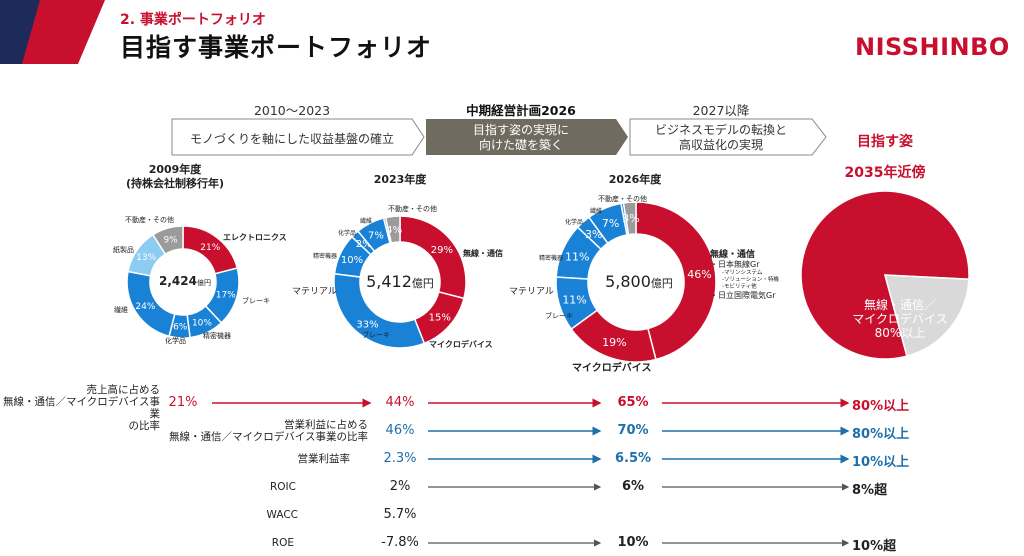  I want to click on donut2-slice-label-7: 4%, so click(394, 230).